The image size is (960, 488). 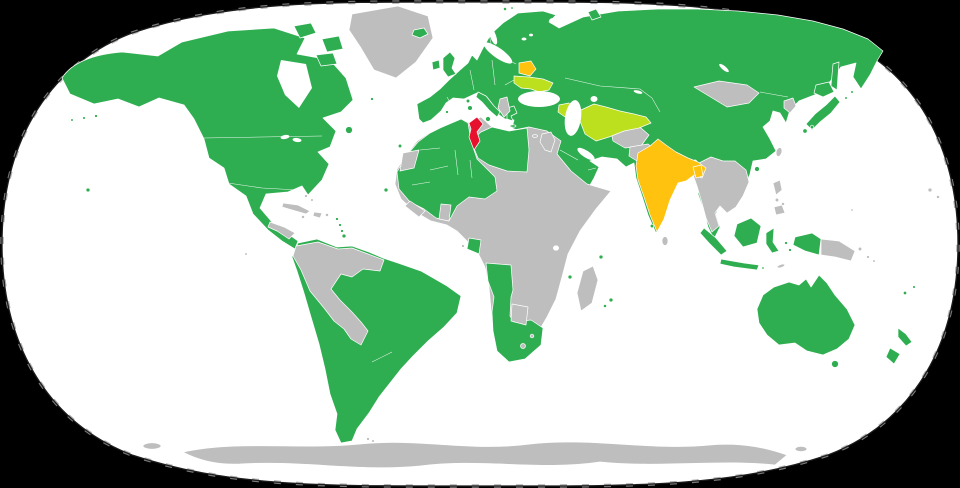 What do you see at coordinates (368, 439) in the screenshot?
I see `islands-falkland` at bounding box center [368, 439].